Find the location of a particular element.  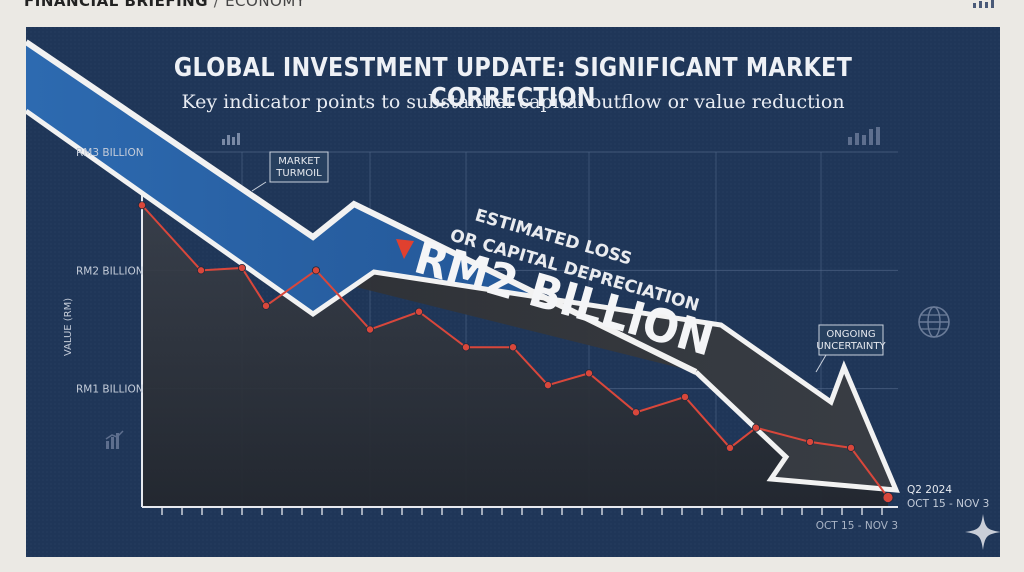

globe-icon is located at coordinates (934, 322).